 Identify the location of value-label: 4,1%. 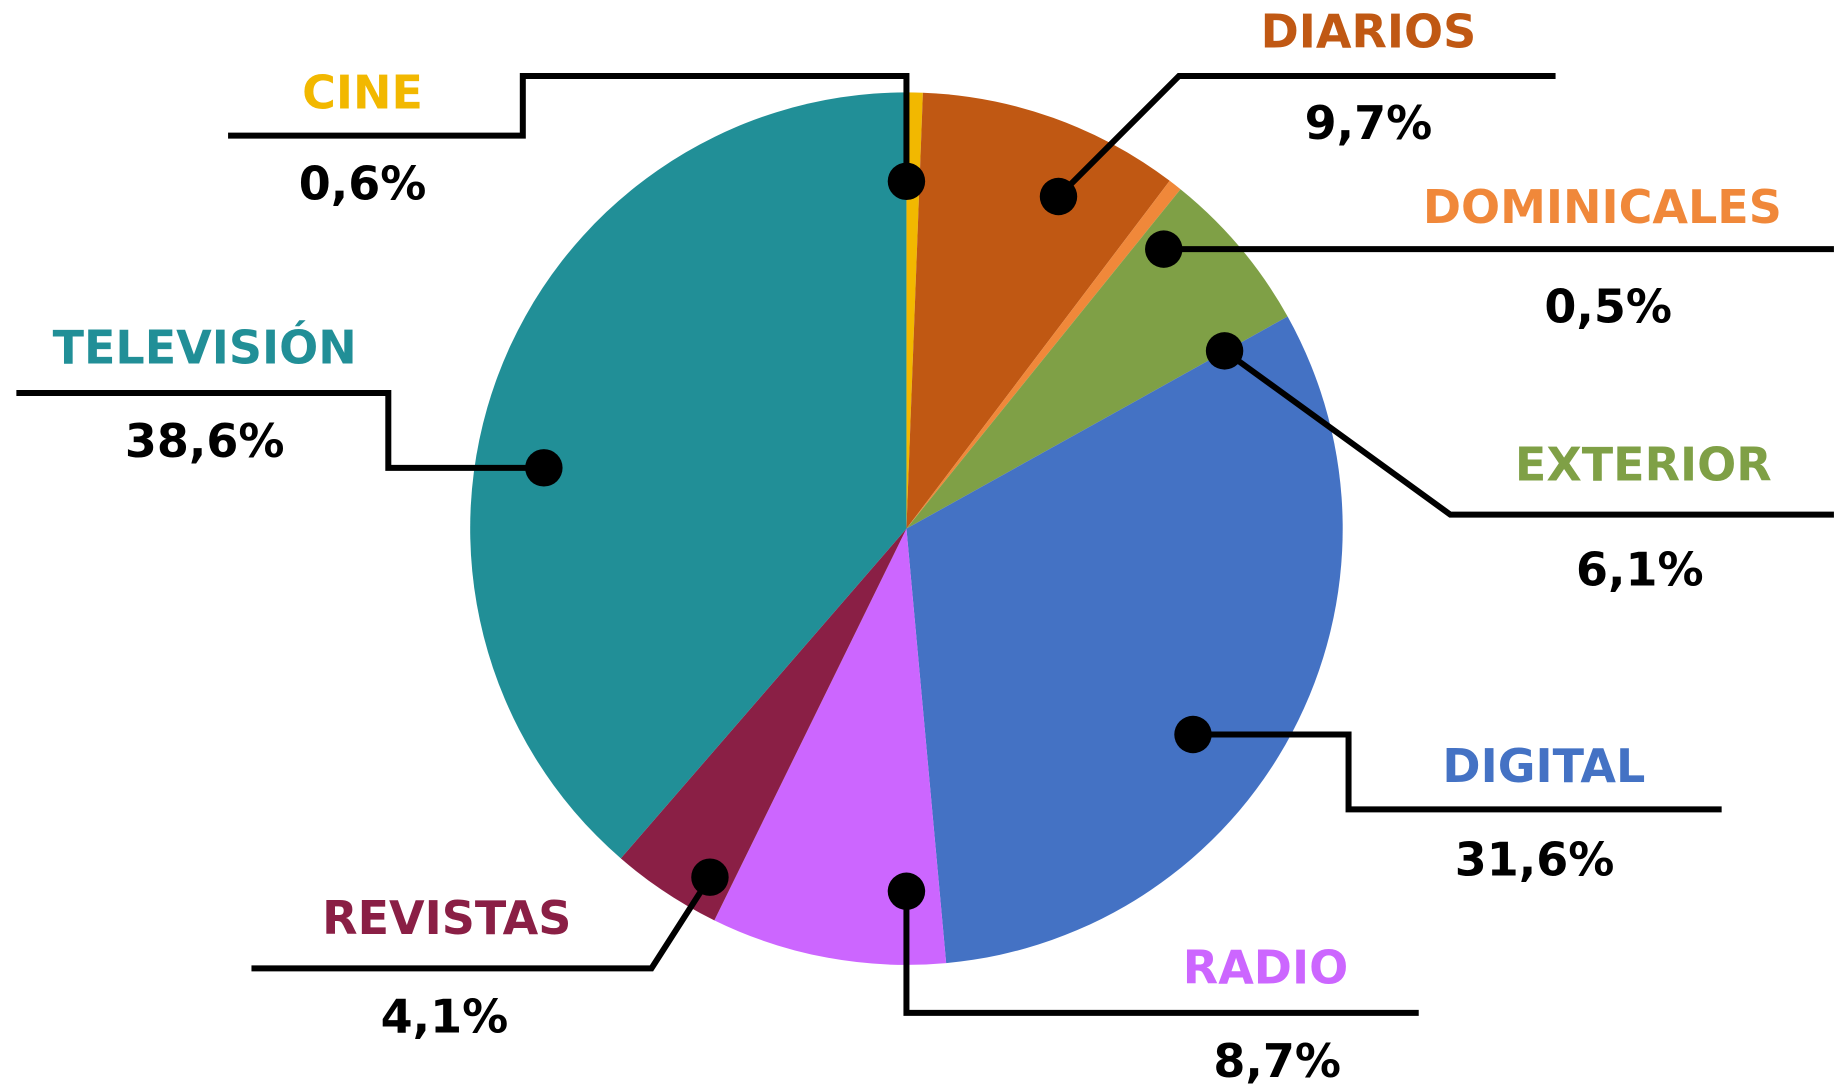
(445, 1016).